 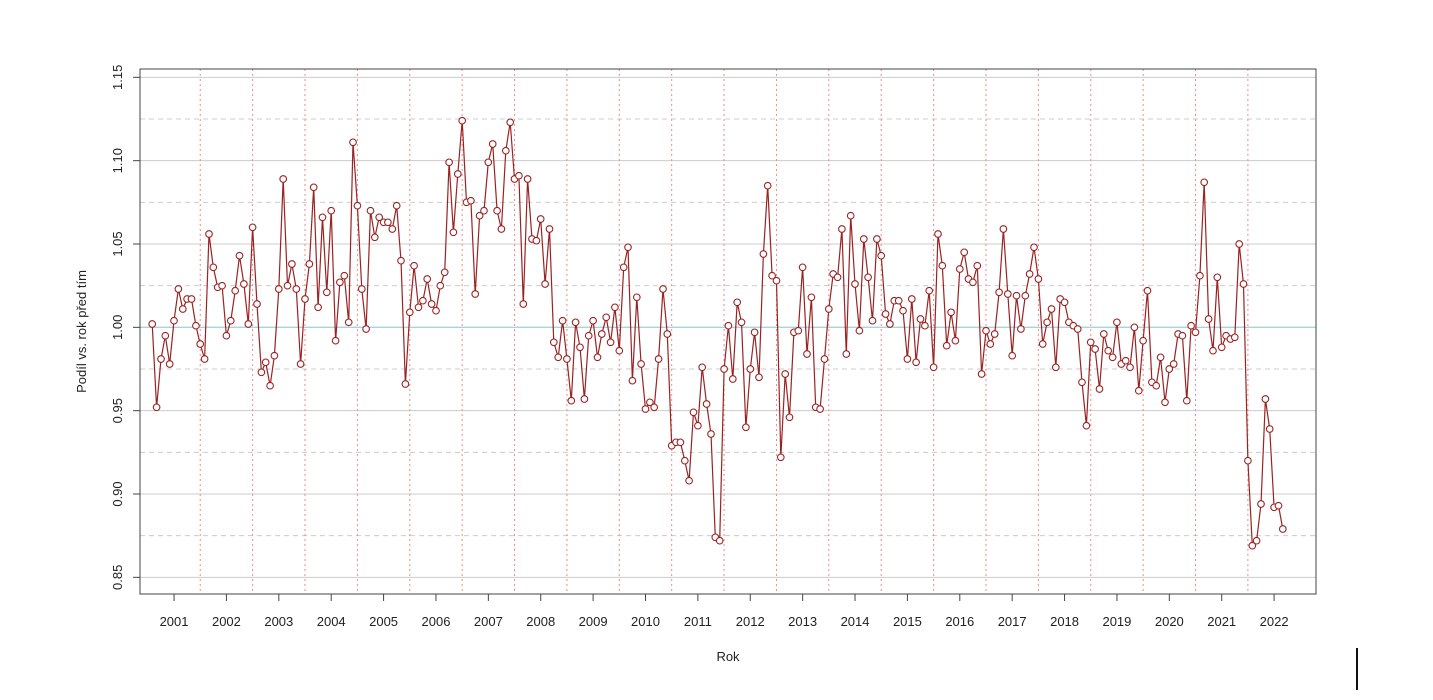 What do you see at coordinates (750, 621) in the screenshot?
I see `x-tick-label: 2012` at bounding box center [750, 621].